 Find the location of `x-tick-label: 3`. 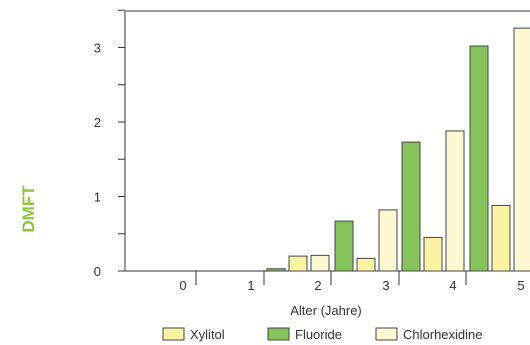

x-tick-label: 3 is located at coordinates (385, 285).